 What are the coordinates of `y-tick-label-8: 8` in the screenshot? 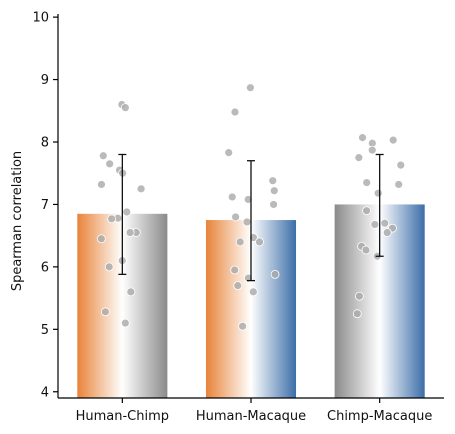 It's located at (45, 143).